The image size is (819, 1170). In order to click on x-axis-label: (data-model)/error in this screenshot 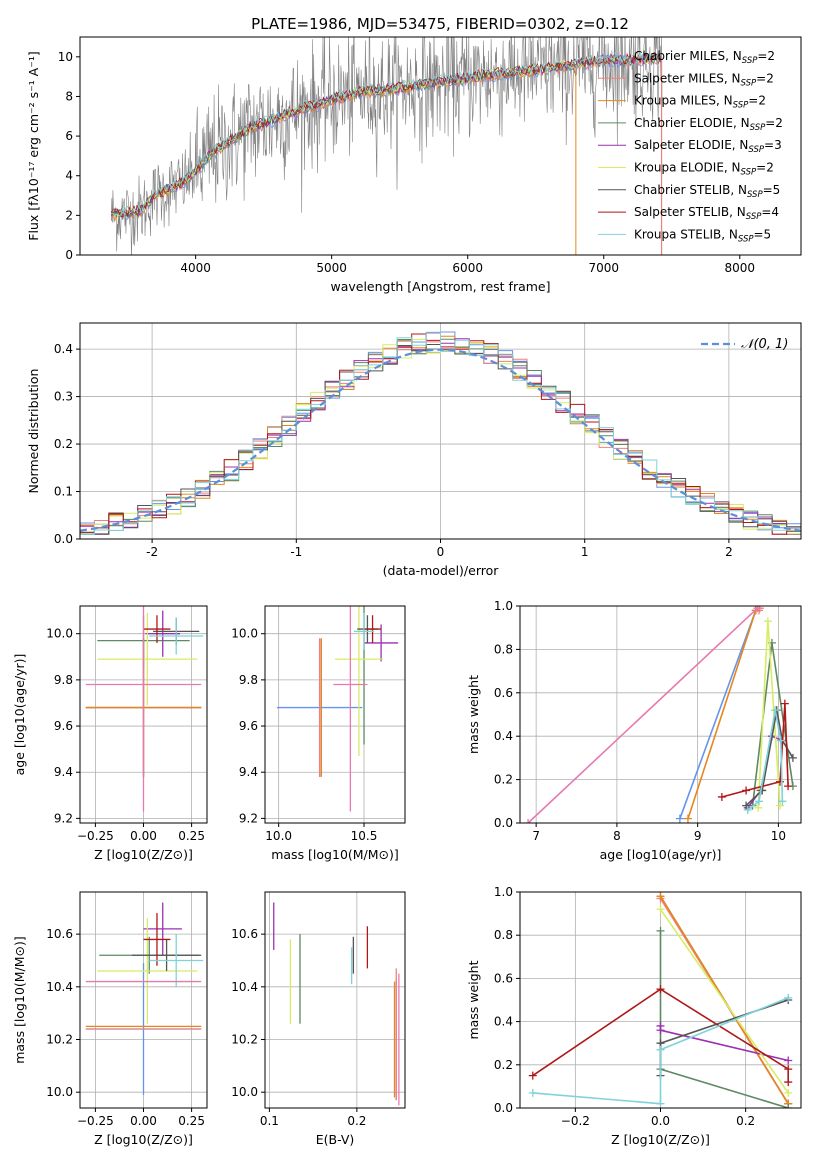, I will do `click(441, 570)`.